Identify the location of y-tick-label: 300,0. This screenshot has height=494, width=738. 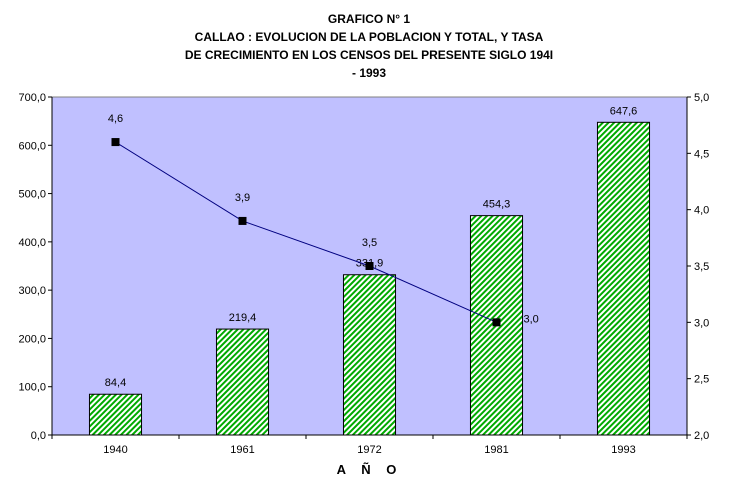
(32, 291).